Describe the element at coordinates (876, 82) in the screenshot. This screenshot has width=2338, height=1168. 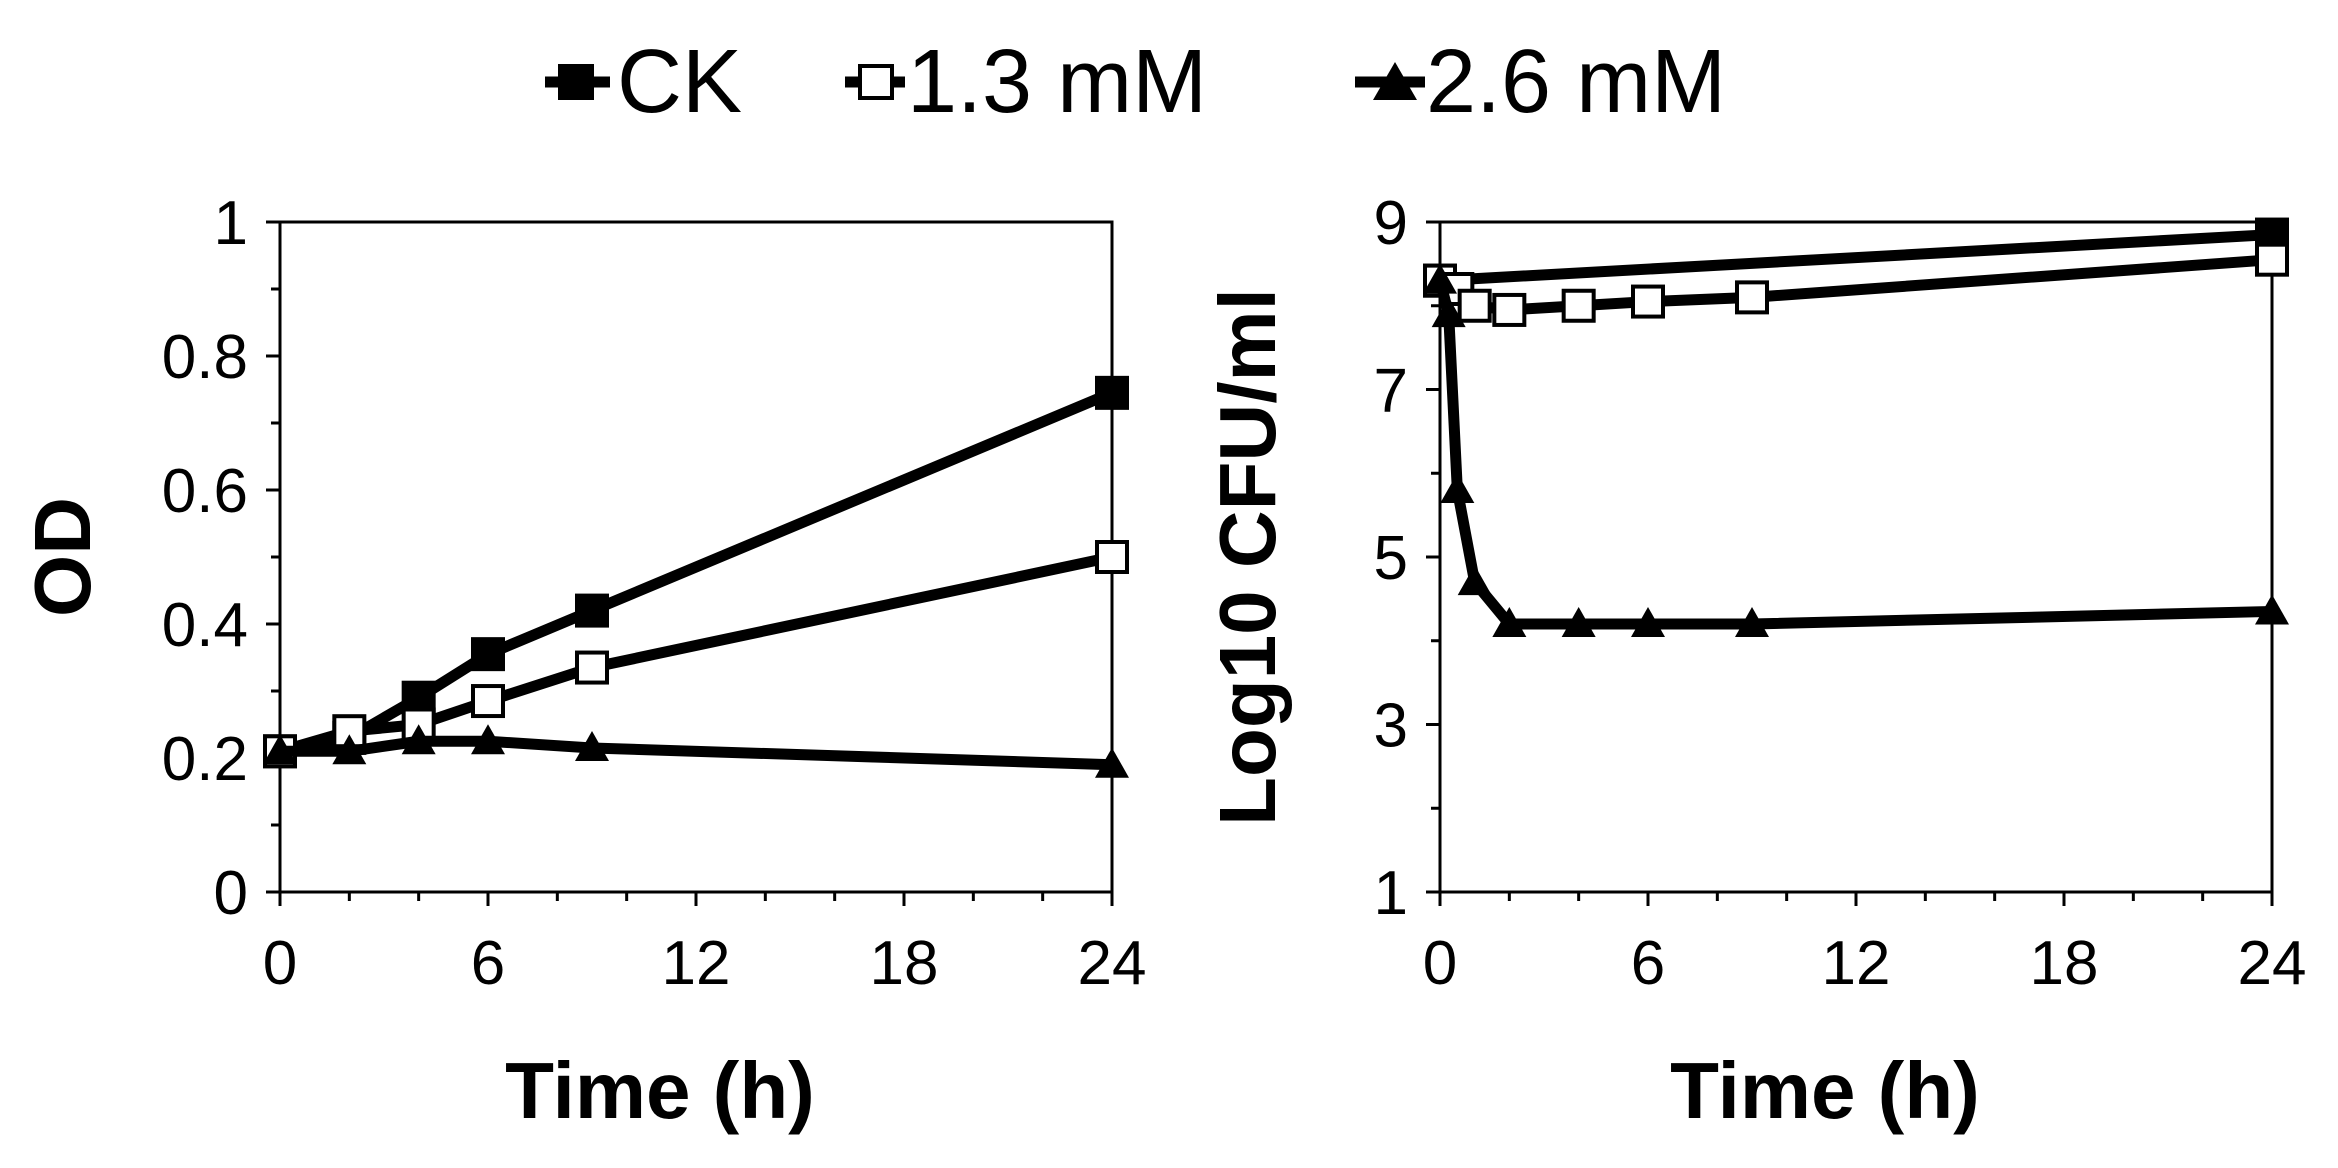
I see `legend-marker-1-3mm` at that location.